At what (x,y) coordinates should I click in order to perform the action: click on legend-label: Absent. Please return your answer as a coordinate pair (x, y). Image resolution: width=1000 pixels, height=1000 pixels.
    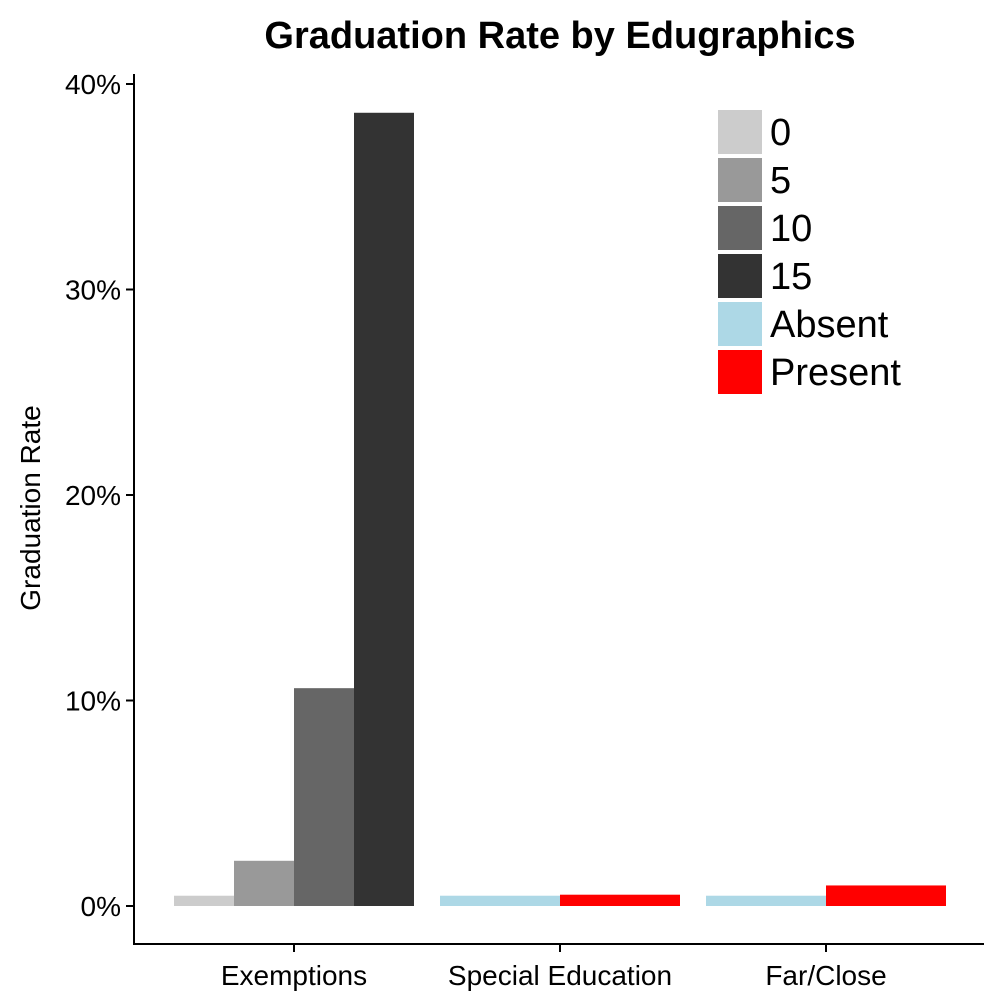
    Looking at the image, I should click on (829, 325).